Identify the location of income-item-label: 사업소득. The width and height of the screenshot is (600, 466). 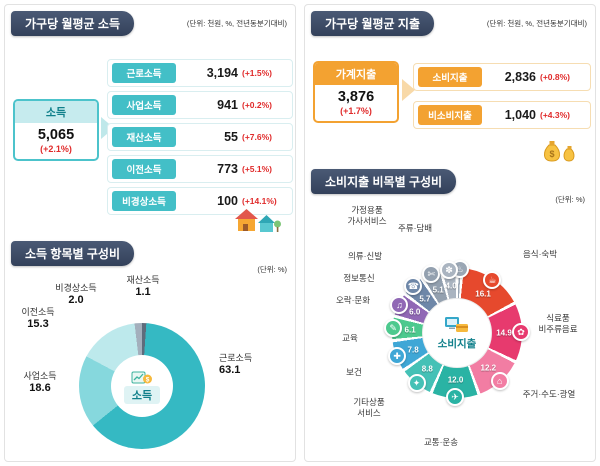
(144, 105).